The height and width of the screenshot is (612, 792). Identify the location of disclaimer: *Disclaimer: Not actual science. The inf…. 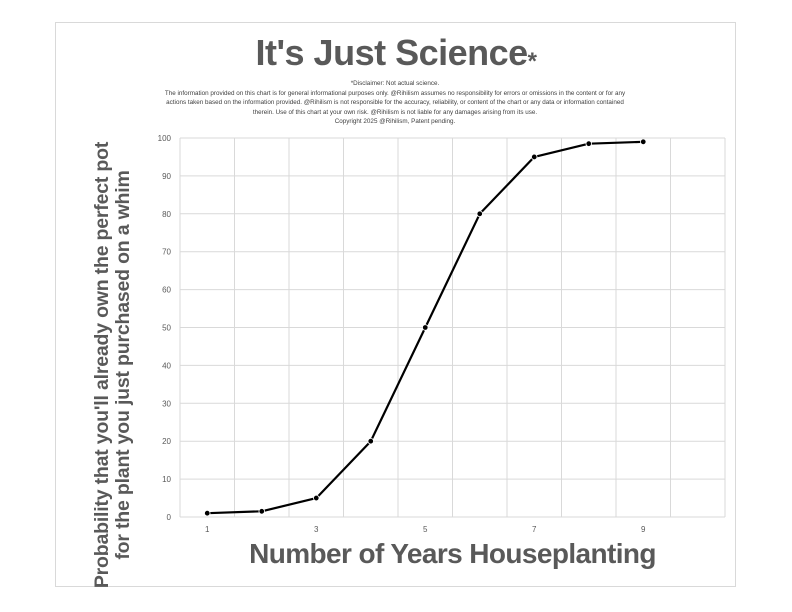
(395, 103).